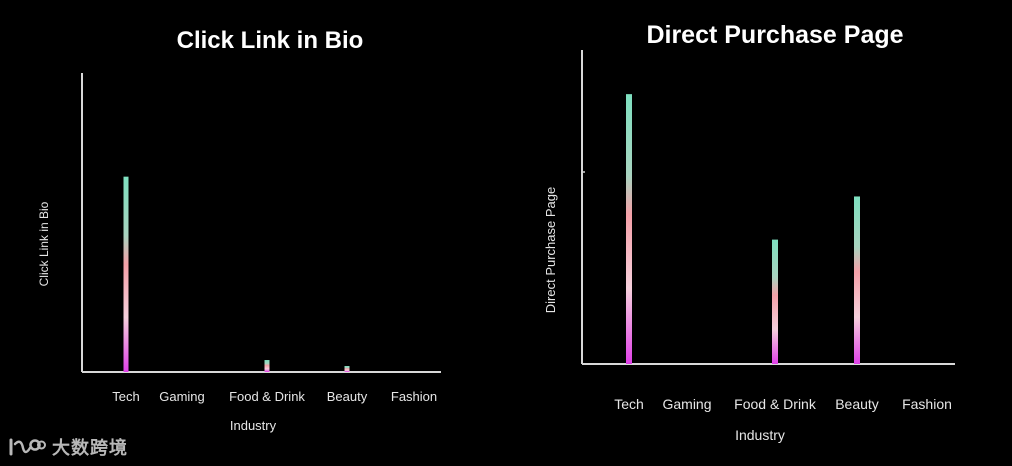 This screenshot has width=1012, height=466. Describe the element at coordinates (270, 40) in the screenshot. I see `chart-title: Click Link in Bio` at that location.